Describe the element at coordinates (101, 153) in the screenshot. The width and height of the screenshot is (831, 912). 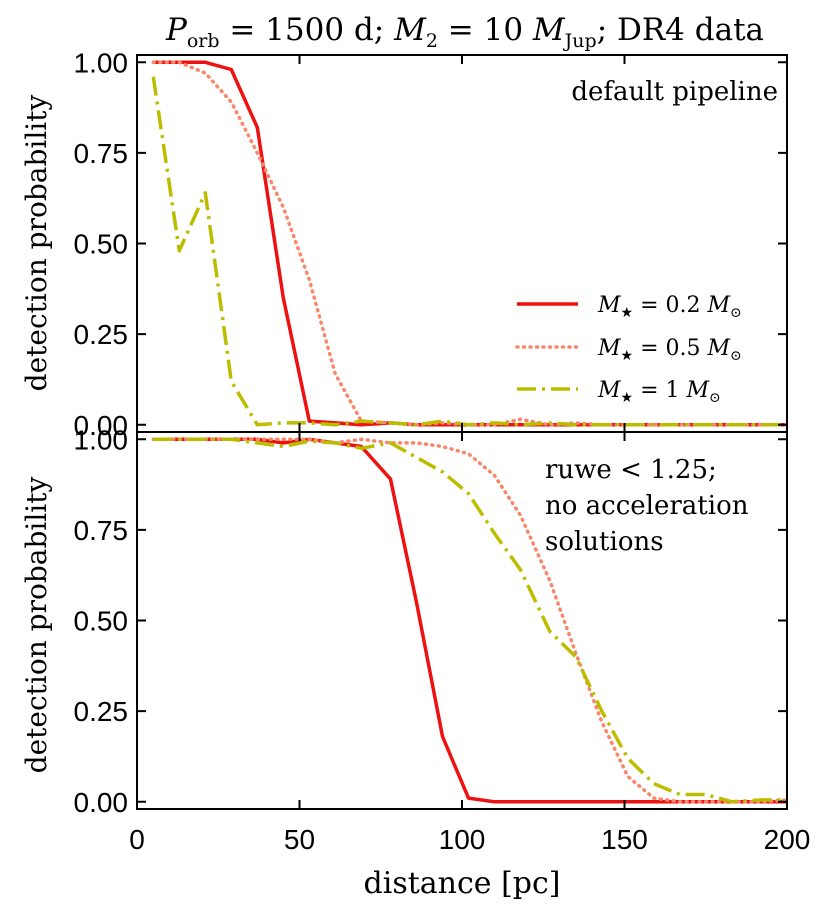
I see `top-ytick-label: 0.75` at that location.